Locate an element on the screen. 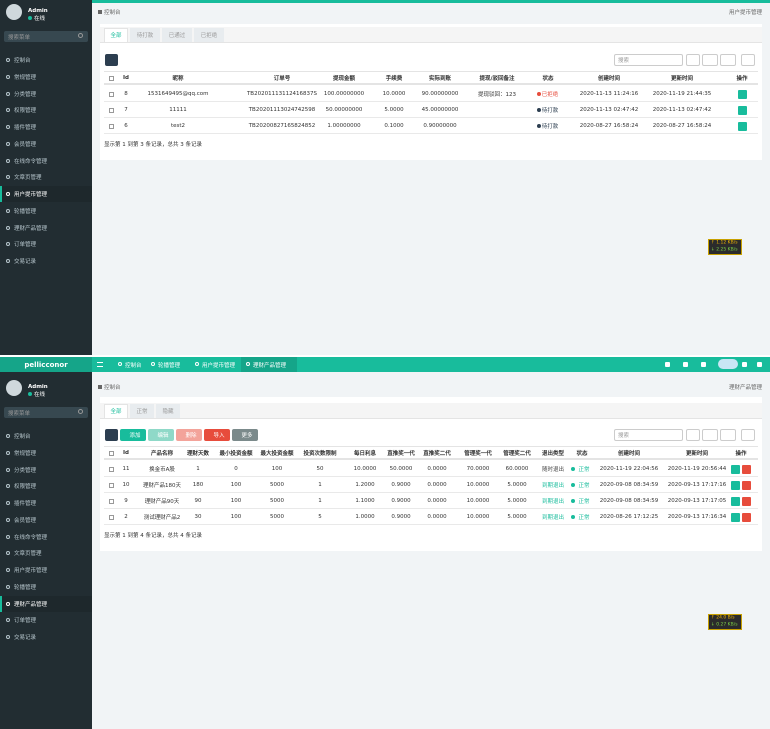 The image size is (770, 729). toolbar-button-label: 导入 is located at coordinates (219, 436).